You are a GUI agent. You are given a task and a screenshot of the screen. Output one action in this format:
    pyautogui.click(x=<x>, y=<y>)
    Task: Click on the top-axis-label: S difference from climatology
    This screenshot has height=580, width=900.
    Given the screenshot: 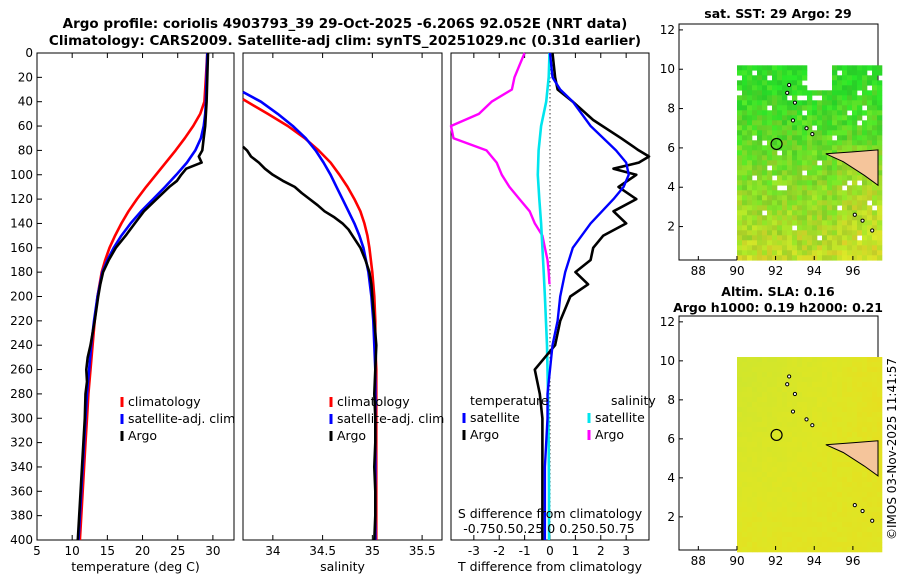 What is the action you would take?
    pyautogui.click(x=550, y=513)
    